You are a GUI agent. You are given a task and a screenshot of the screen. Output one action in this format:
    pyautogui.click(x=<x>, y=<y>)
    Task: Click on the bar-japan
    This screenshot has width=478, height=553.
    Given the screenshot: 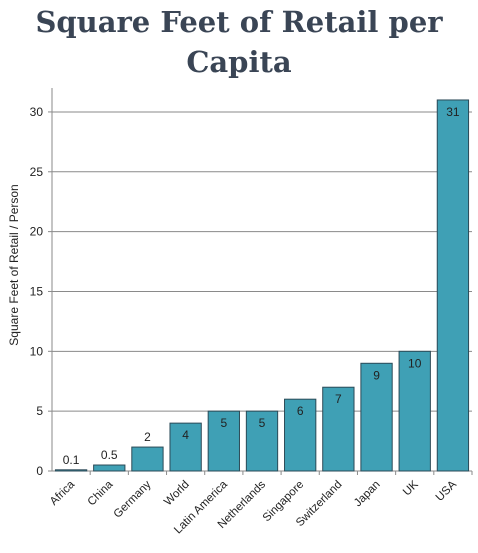 What is the action you would take?
    pyautogui.click(x=376, y=417)
    